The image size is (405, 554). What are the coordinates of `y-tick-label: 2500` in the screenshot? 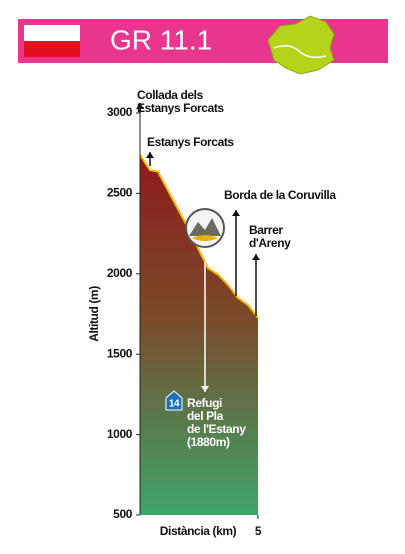 It's located at (120, 193).